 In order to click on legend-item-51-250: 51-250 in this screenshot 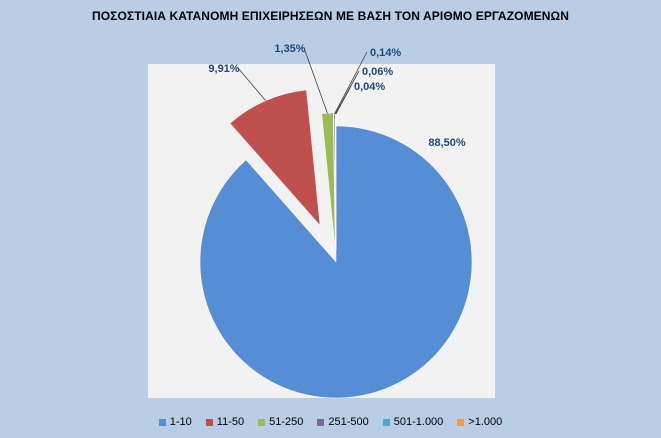, I will do `click(280, 422)`.